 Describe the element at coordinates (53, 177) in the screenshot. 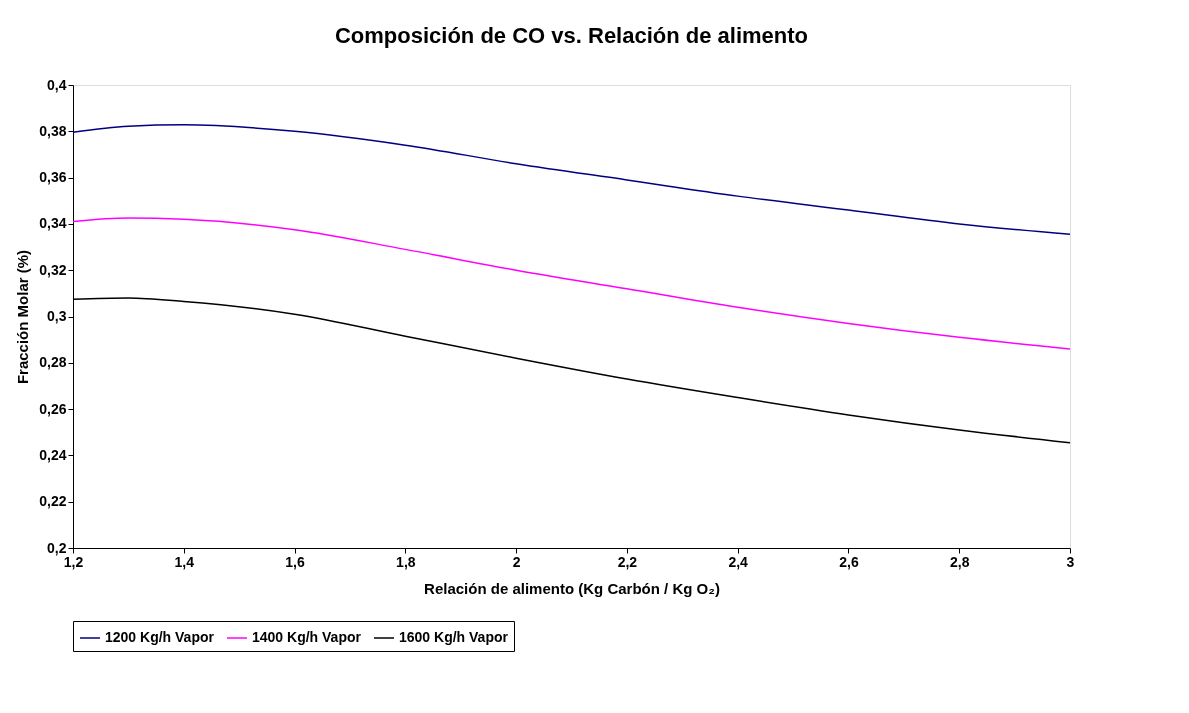

I see `y-tick-label: 0,36` at that location.